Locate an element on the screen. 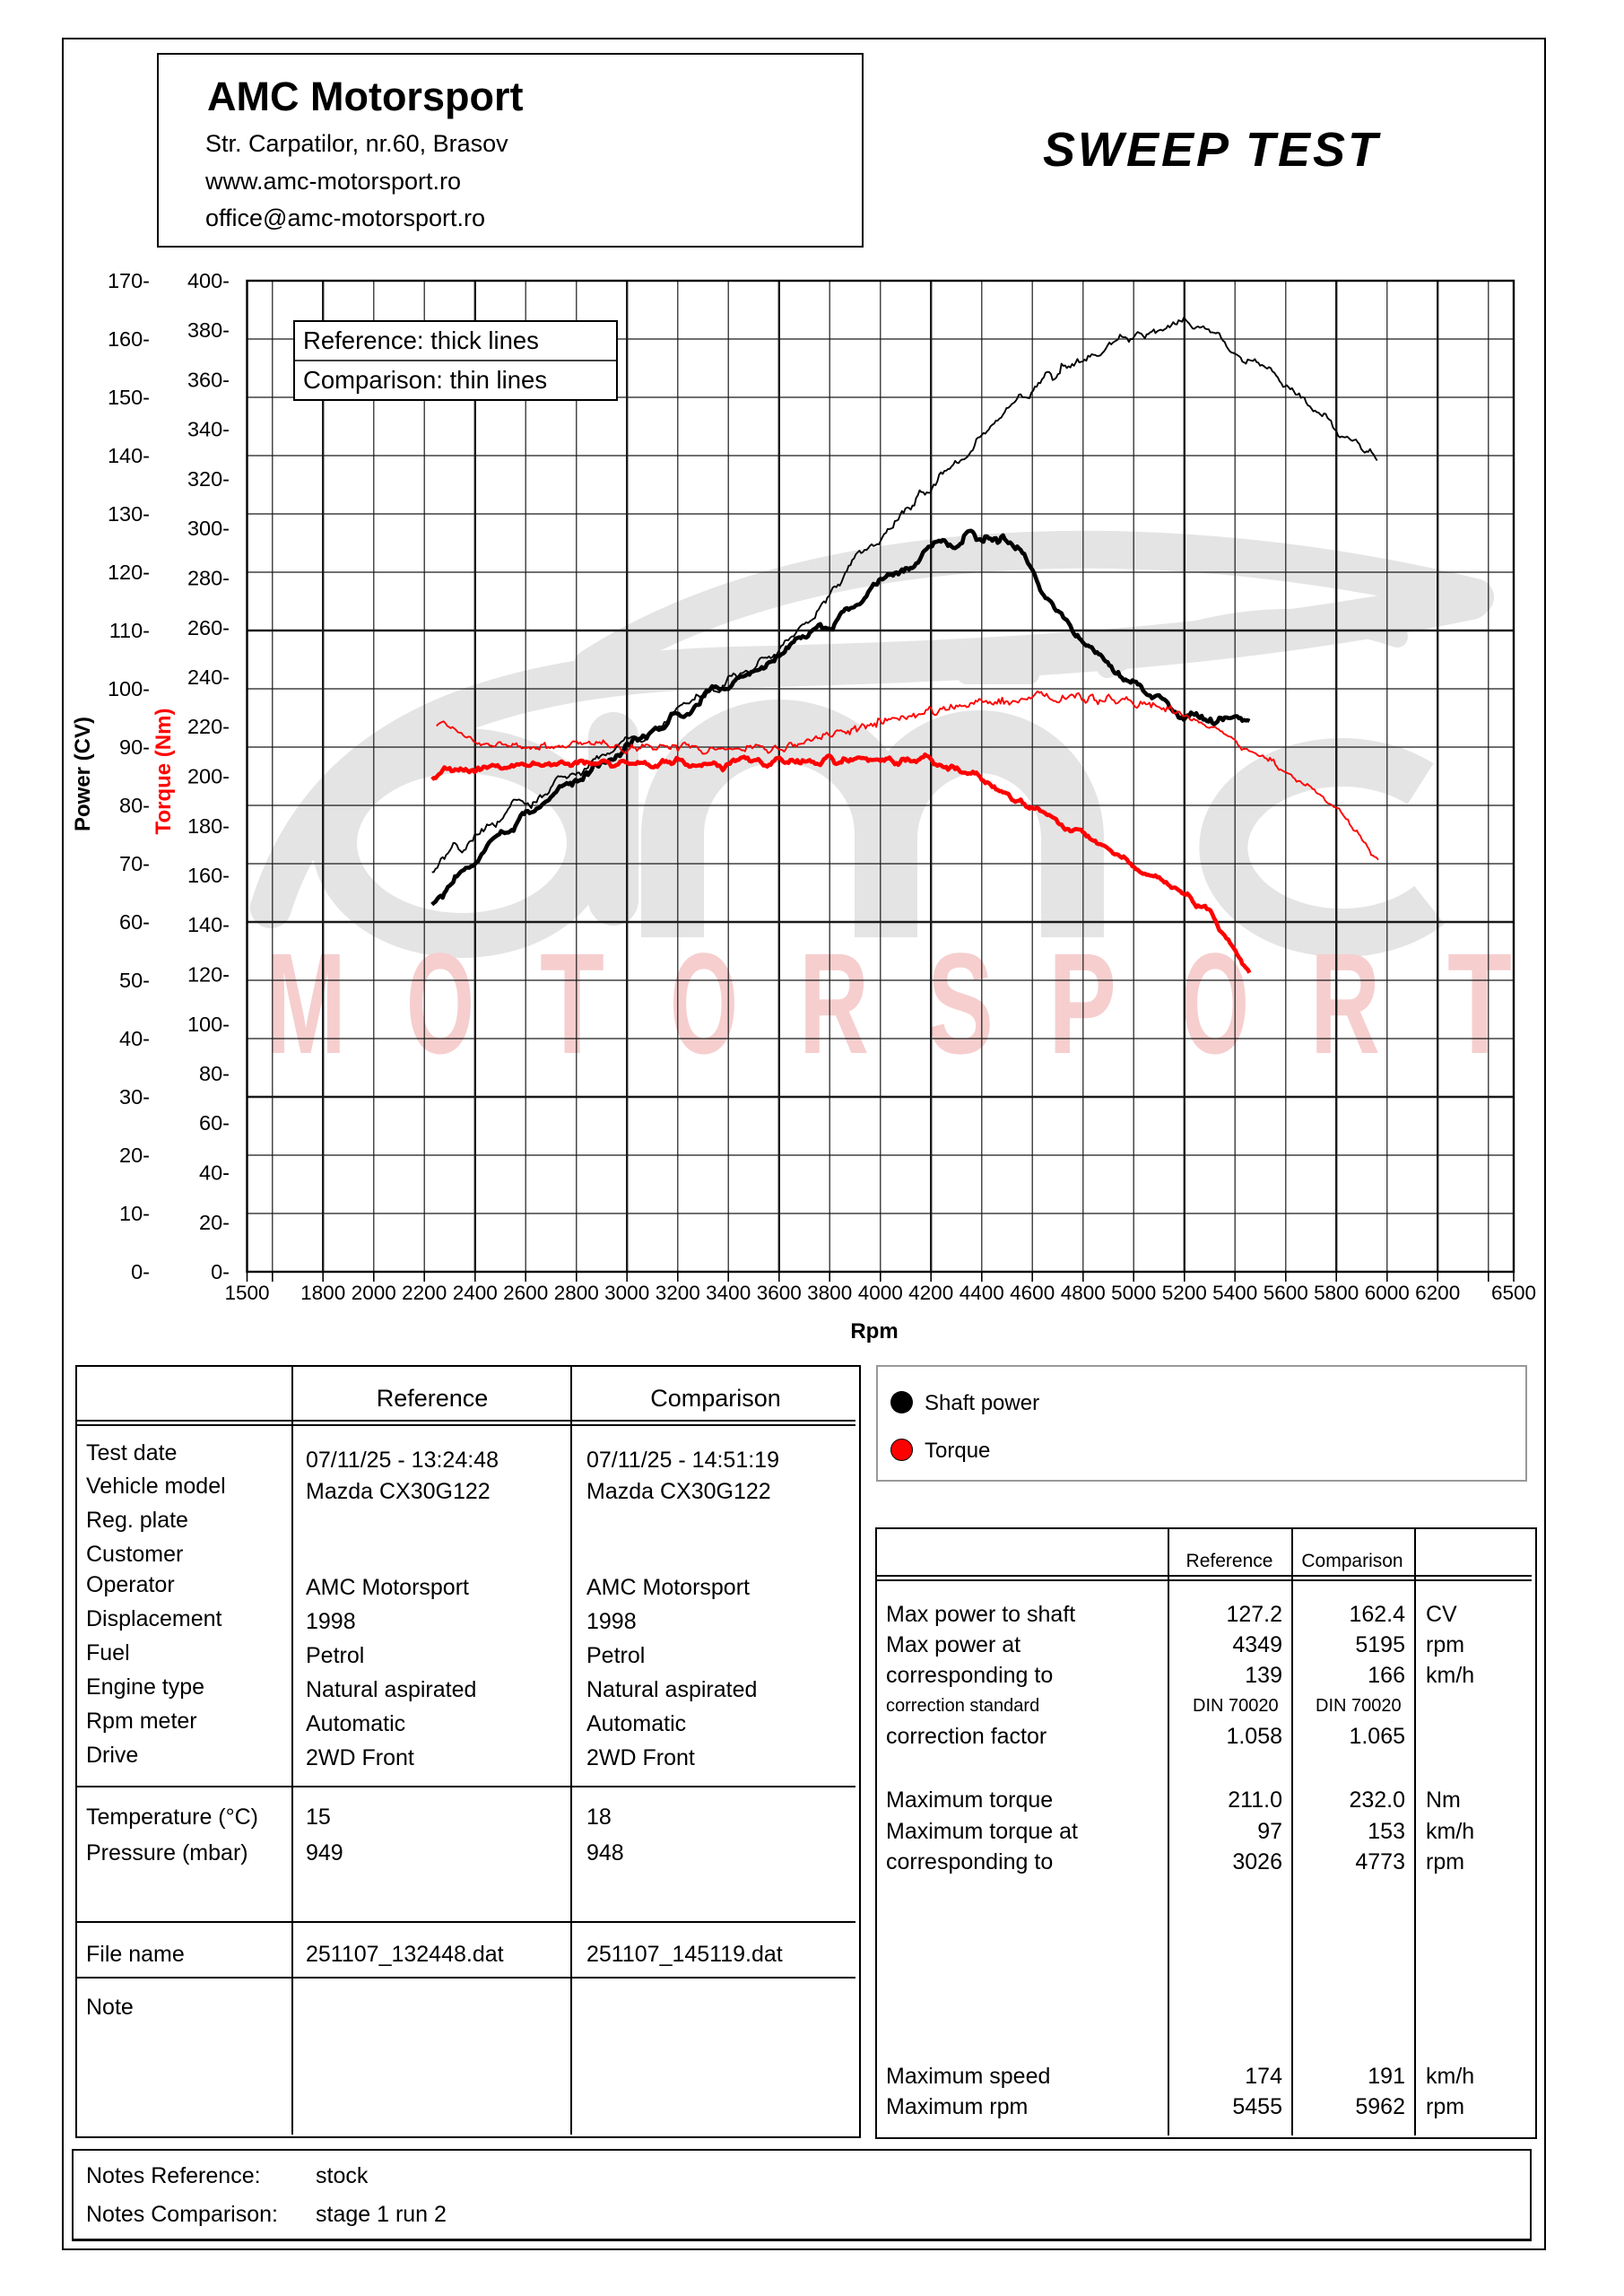 This screenshot has width=1624, height=2296. svg-text: 240- is located at coordinates (208, 677).